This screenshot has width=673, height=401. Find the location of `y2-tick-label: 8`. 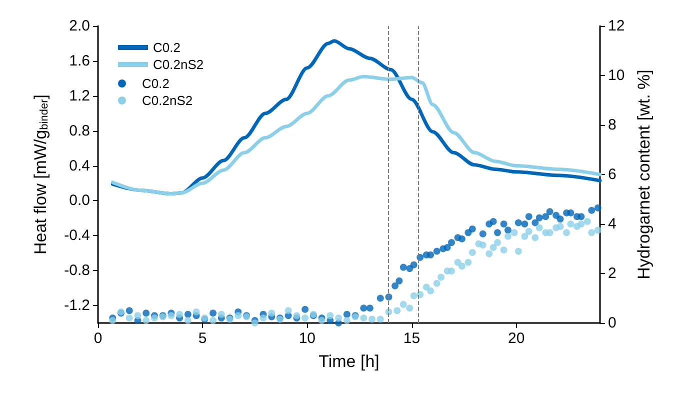

y2-tick-label: 8 is located at coordinates (612, 125).